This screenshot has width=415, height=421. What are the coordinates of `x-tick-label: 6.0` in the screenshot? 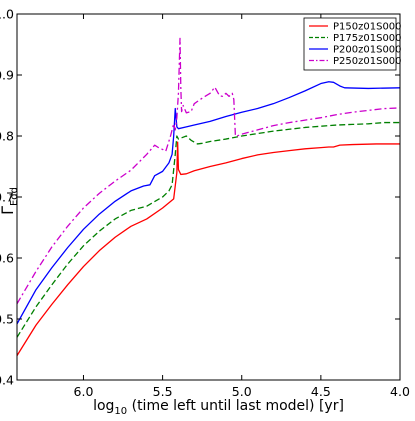 It's located at (84, 391).